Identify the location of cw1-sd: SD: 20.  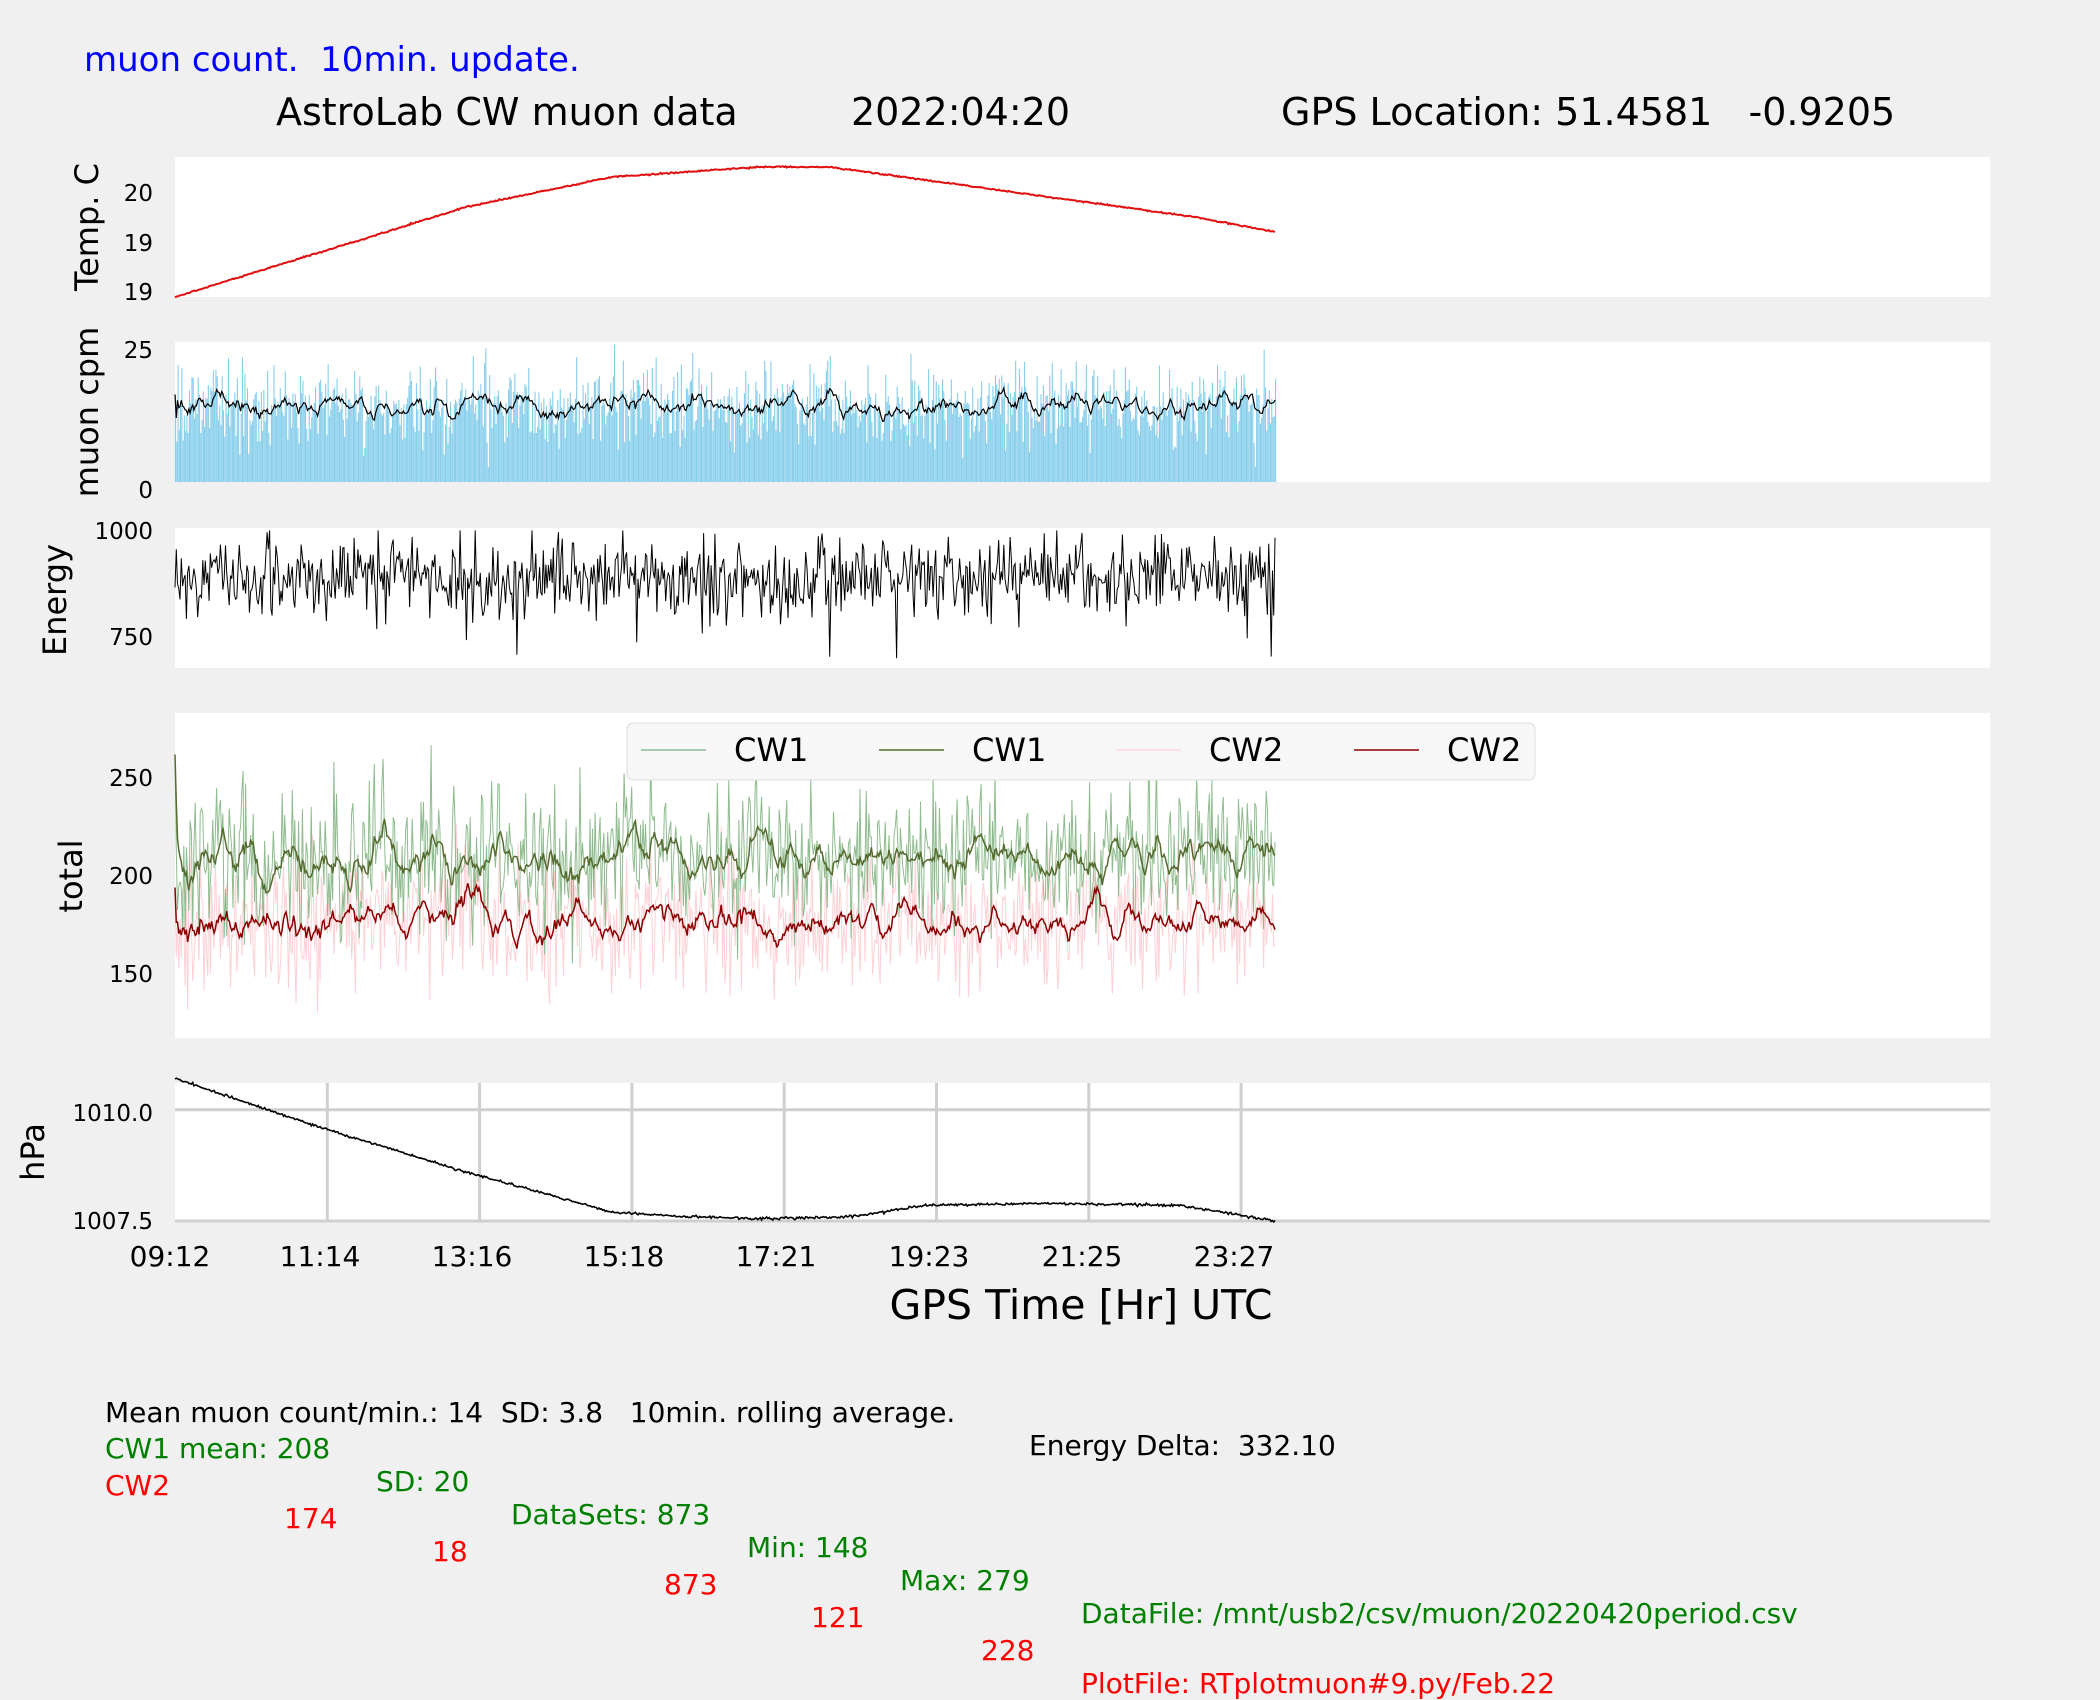
(423, 1481).